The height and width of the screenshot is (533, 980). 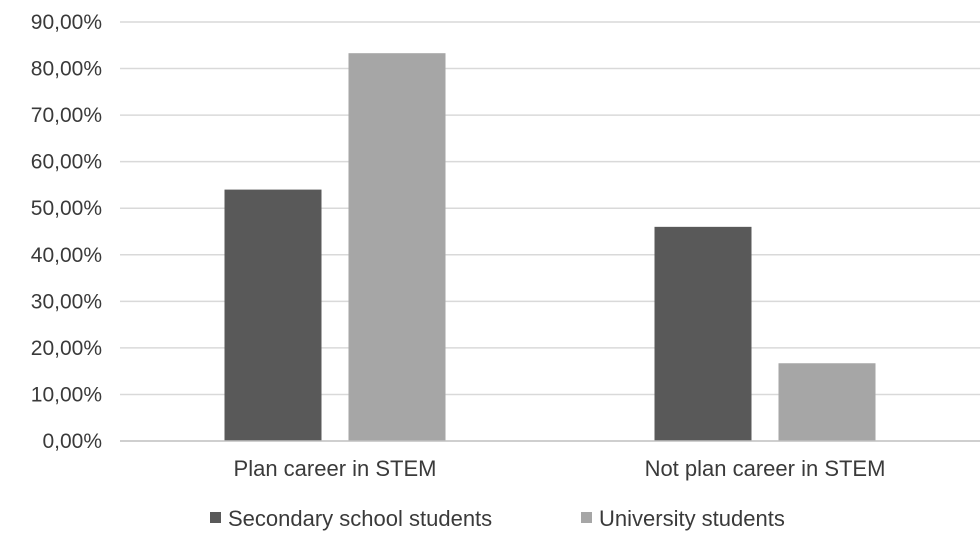 I want to click on y-tick-label: 70,00%, so click(x=66, y=115).